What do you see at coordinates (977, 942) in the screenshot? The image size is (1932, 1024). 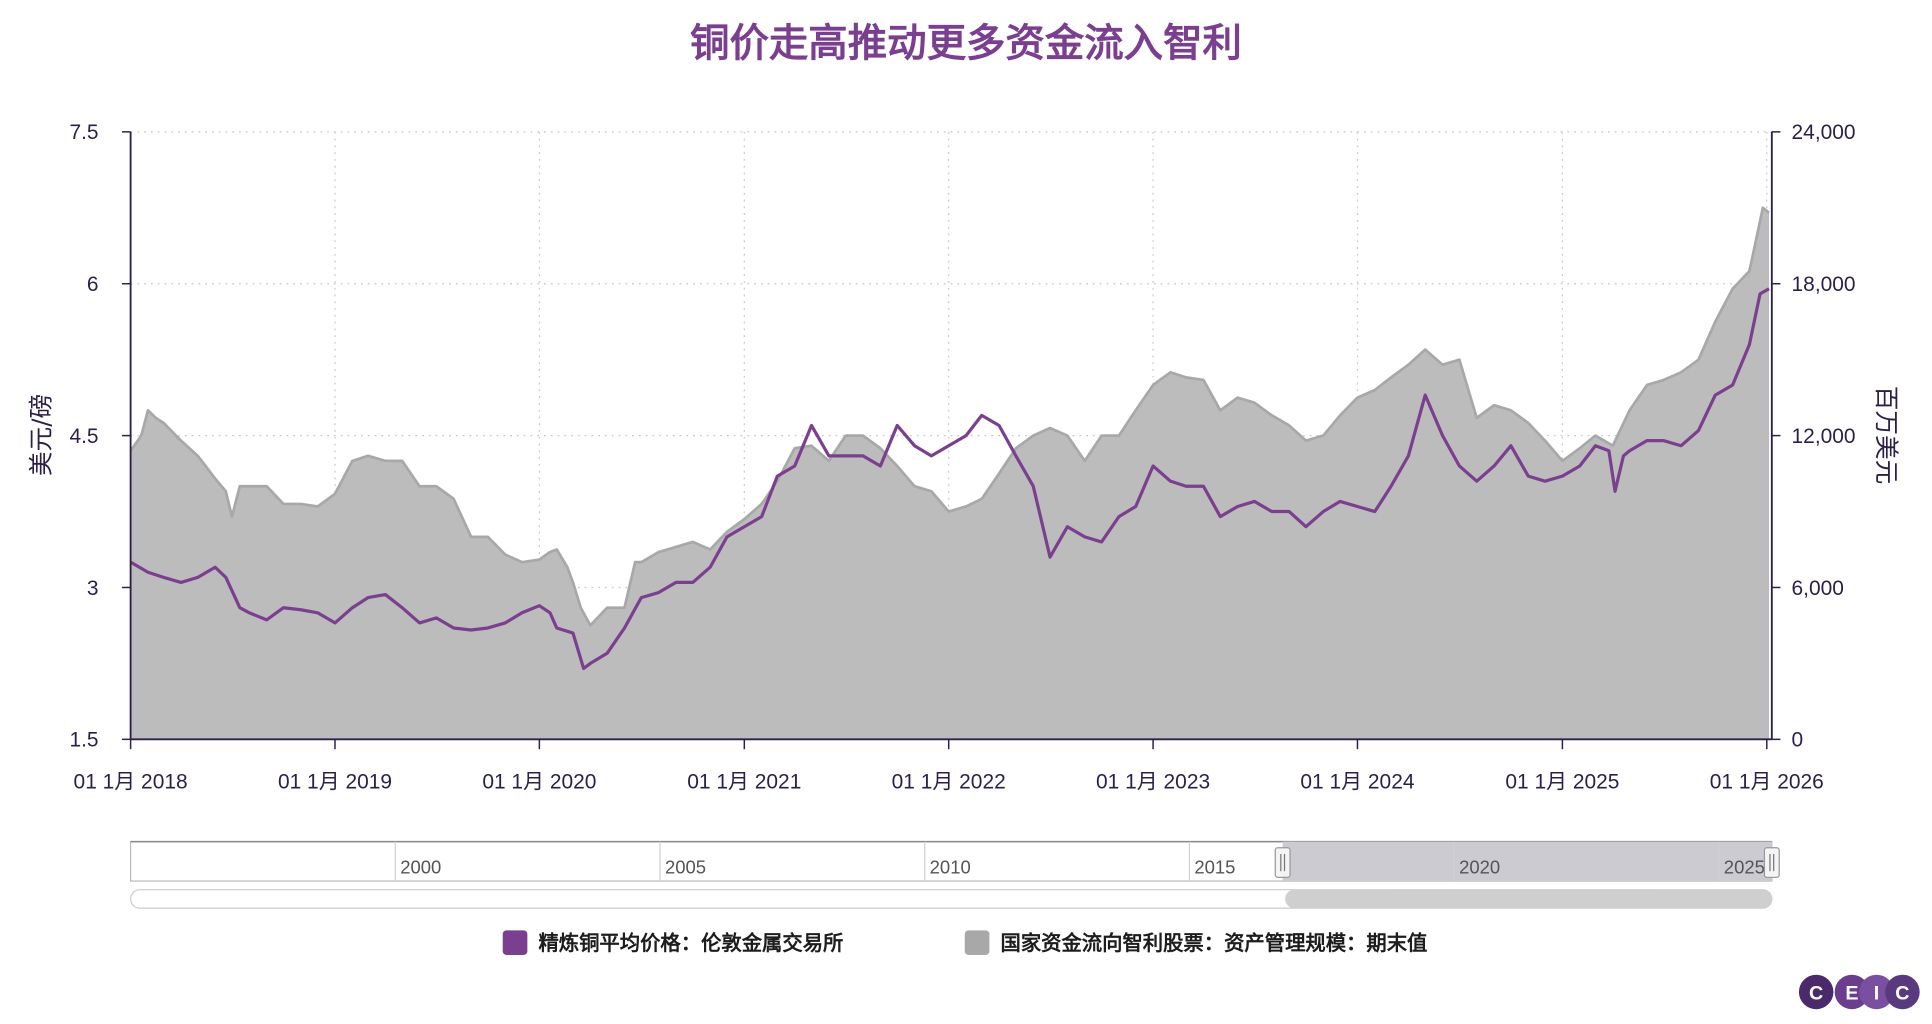 I see `legend-swatch-aum` at bounding box center [977, 942].